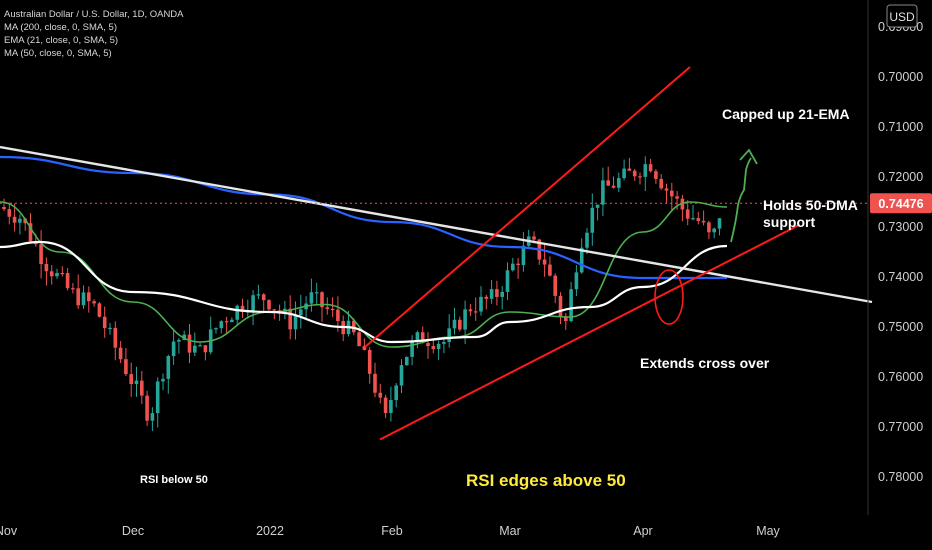 This screenshot has width=932, height=550. What do you see at coordinates (900, 227) in the screenshot?
I see `price-tick-label: 0.73000` at bounding box center [900, 227].